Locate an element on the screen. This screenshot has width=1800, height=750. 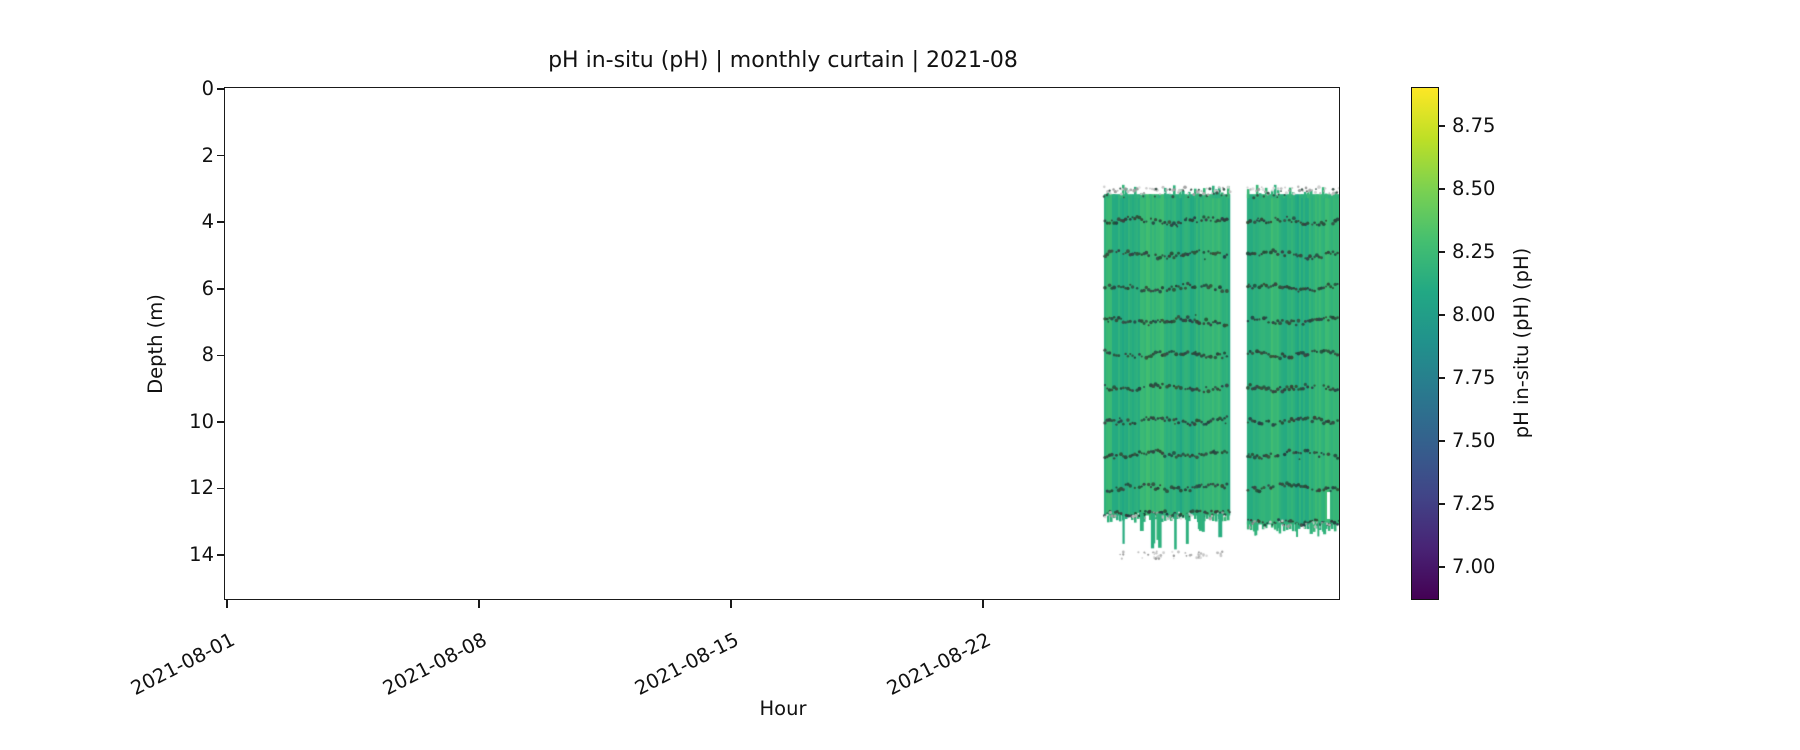
y-axis-label: Depth (m) is located at coordinates (155, 344).